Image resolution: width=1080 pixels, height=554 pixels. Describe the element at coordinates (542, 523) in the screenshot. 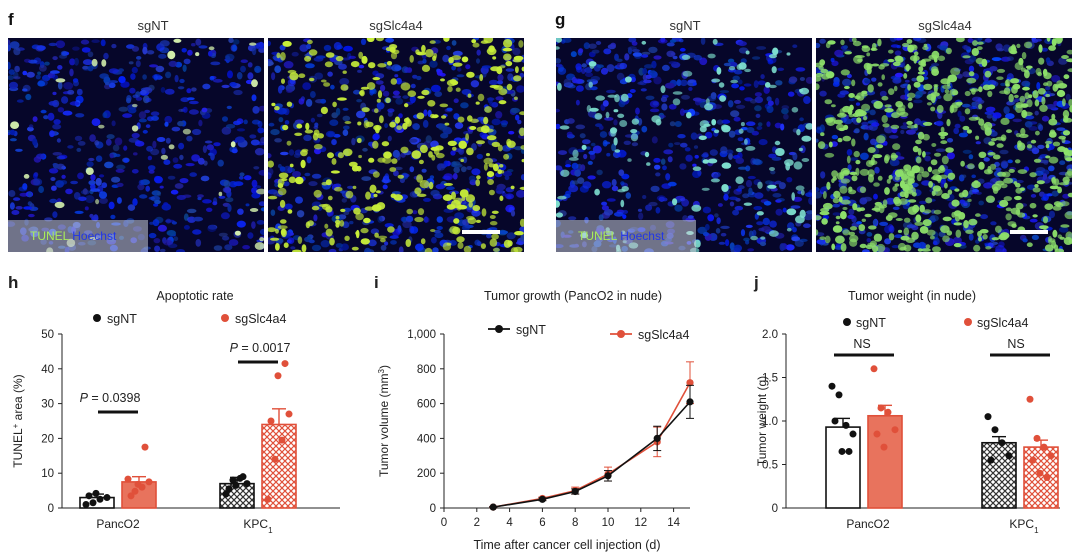

I see `chart-i-xtick-label: 6` at that location.